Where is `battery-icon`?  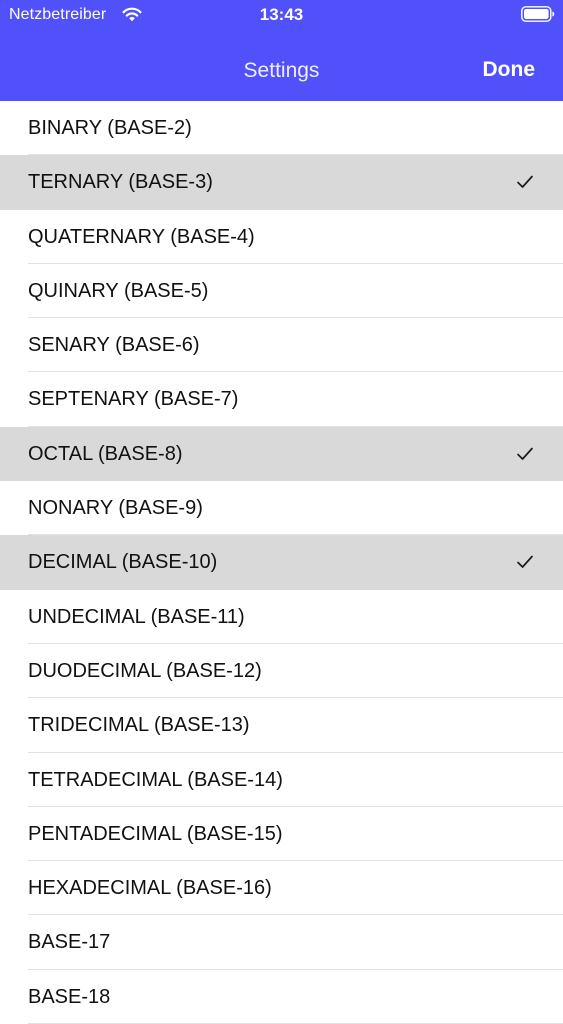
battery-icon is located at coordinates (538, 14).